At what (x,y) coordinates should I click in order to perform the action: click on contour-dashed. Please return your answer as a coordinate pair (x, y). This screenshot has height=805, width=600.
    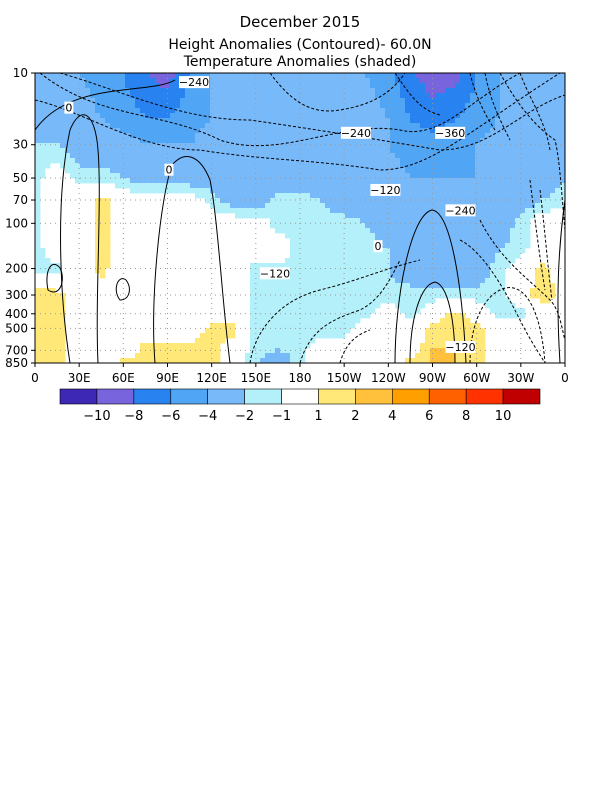
    Looking at the image, I should click on (482, 102).